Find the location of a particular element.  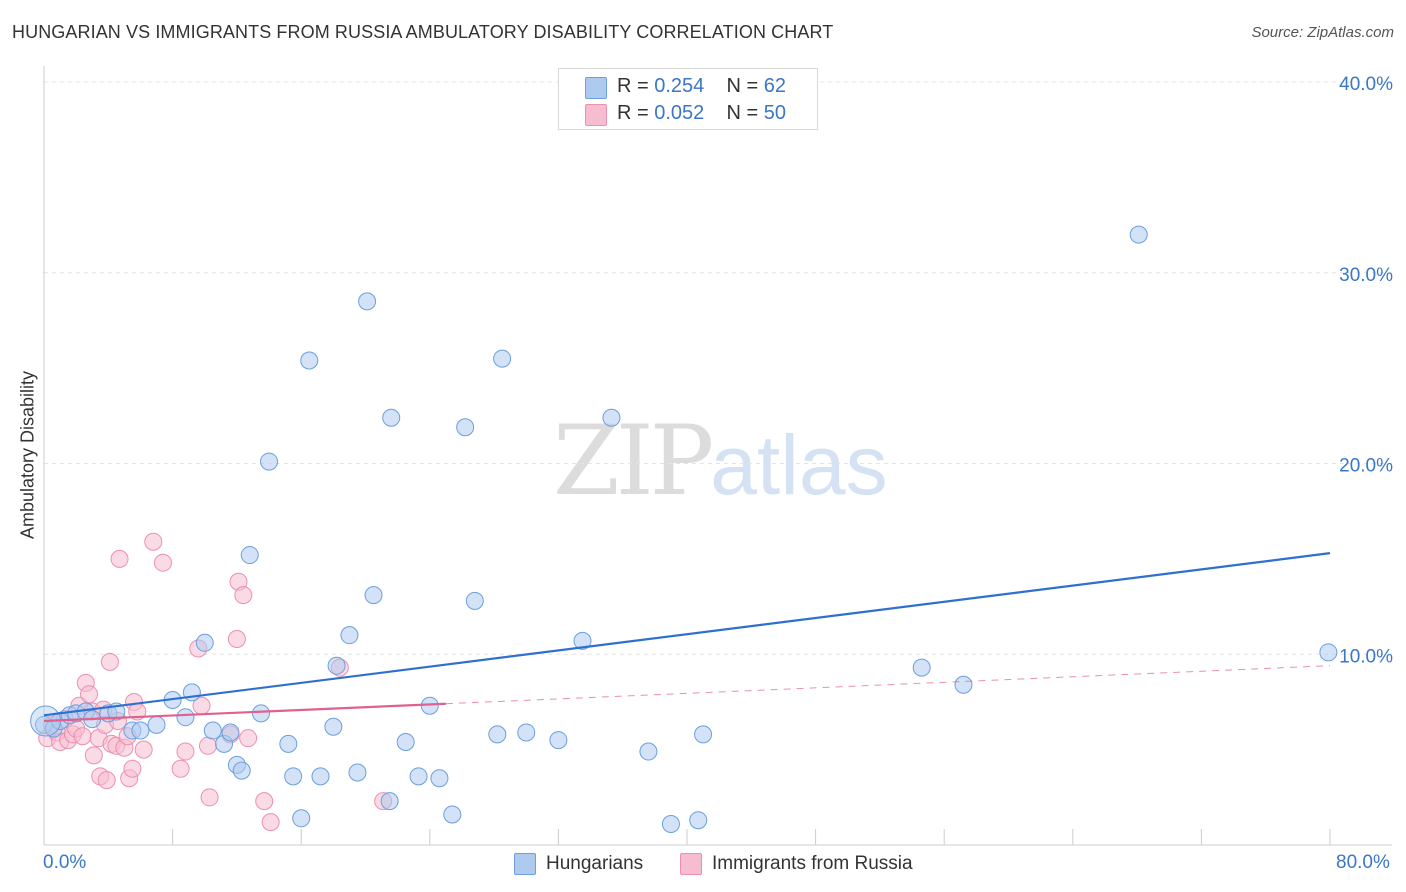

r-value: 0.254 is located at coordinates (679, 86).